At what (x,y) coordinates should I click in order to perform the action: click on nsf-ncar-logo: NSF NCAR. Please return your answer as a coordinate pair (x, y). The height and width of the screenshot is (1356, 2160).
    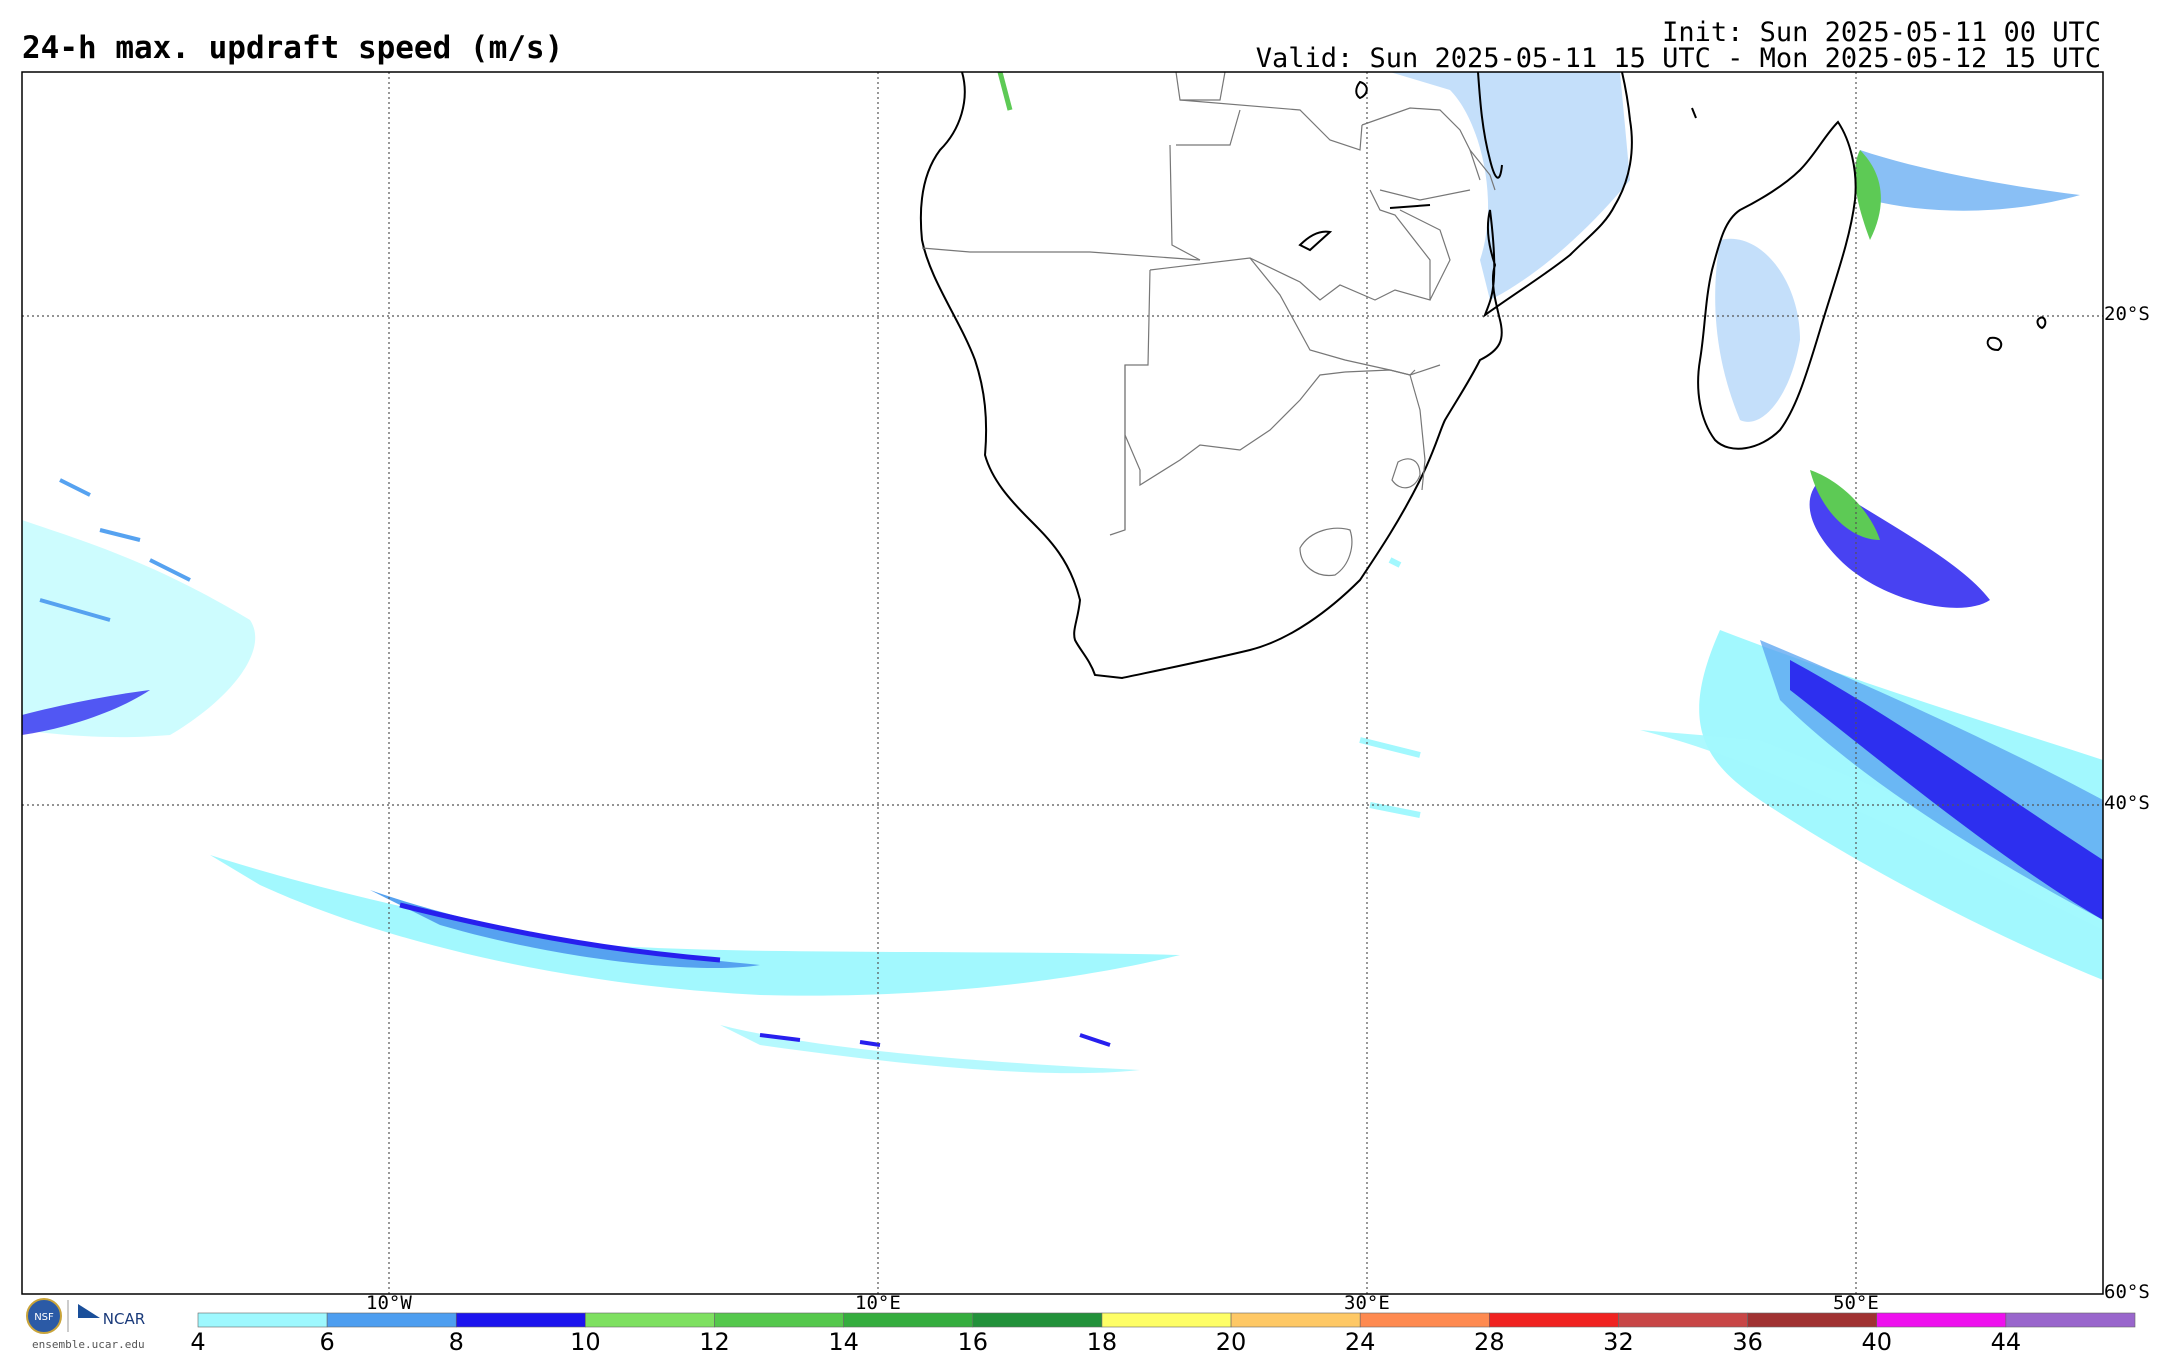
    Looking at the image, I should click on (85, 1316).